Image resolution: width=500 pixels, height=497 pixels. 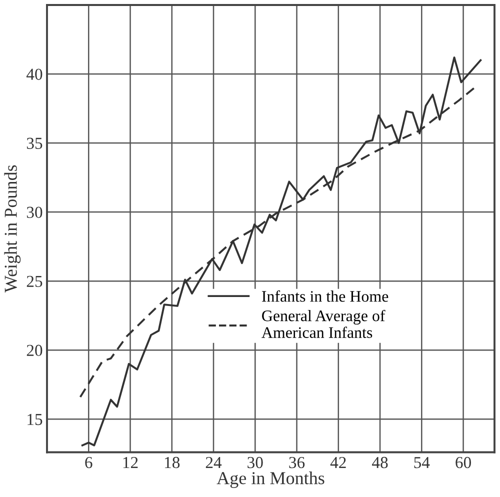 What do you see at coordinates (172, 462) in the screenshot?
I see `x-tick-label: 18` at bounding box center [172, 462].